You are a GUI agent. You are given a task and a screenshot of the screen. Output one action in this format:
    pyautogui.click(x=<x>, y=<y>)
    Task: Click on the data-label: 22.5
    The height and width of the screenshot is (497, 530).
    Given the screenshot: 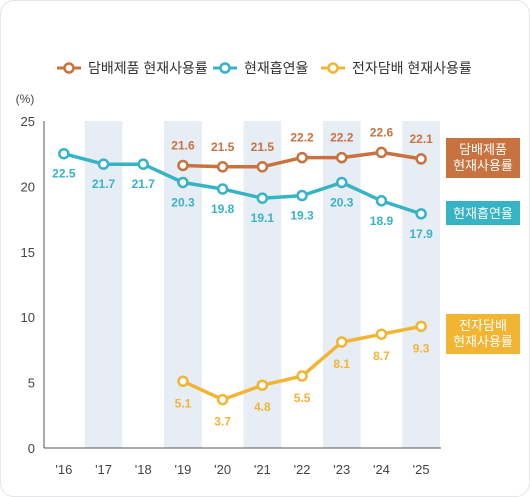 What is the action you would take?
    pyautogui.click(x=64, y=174)
    